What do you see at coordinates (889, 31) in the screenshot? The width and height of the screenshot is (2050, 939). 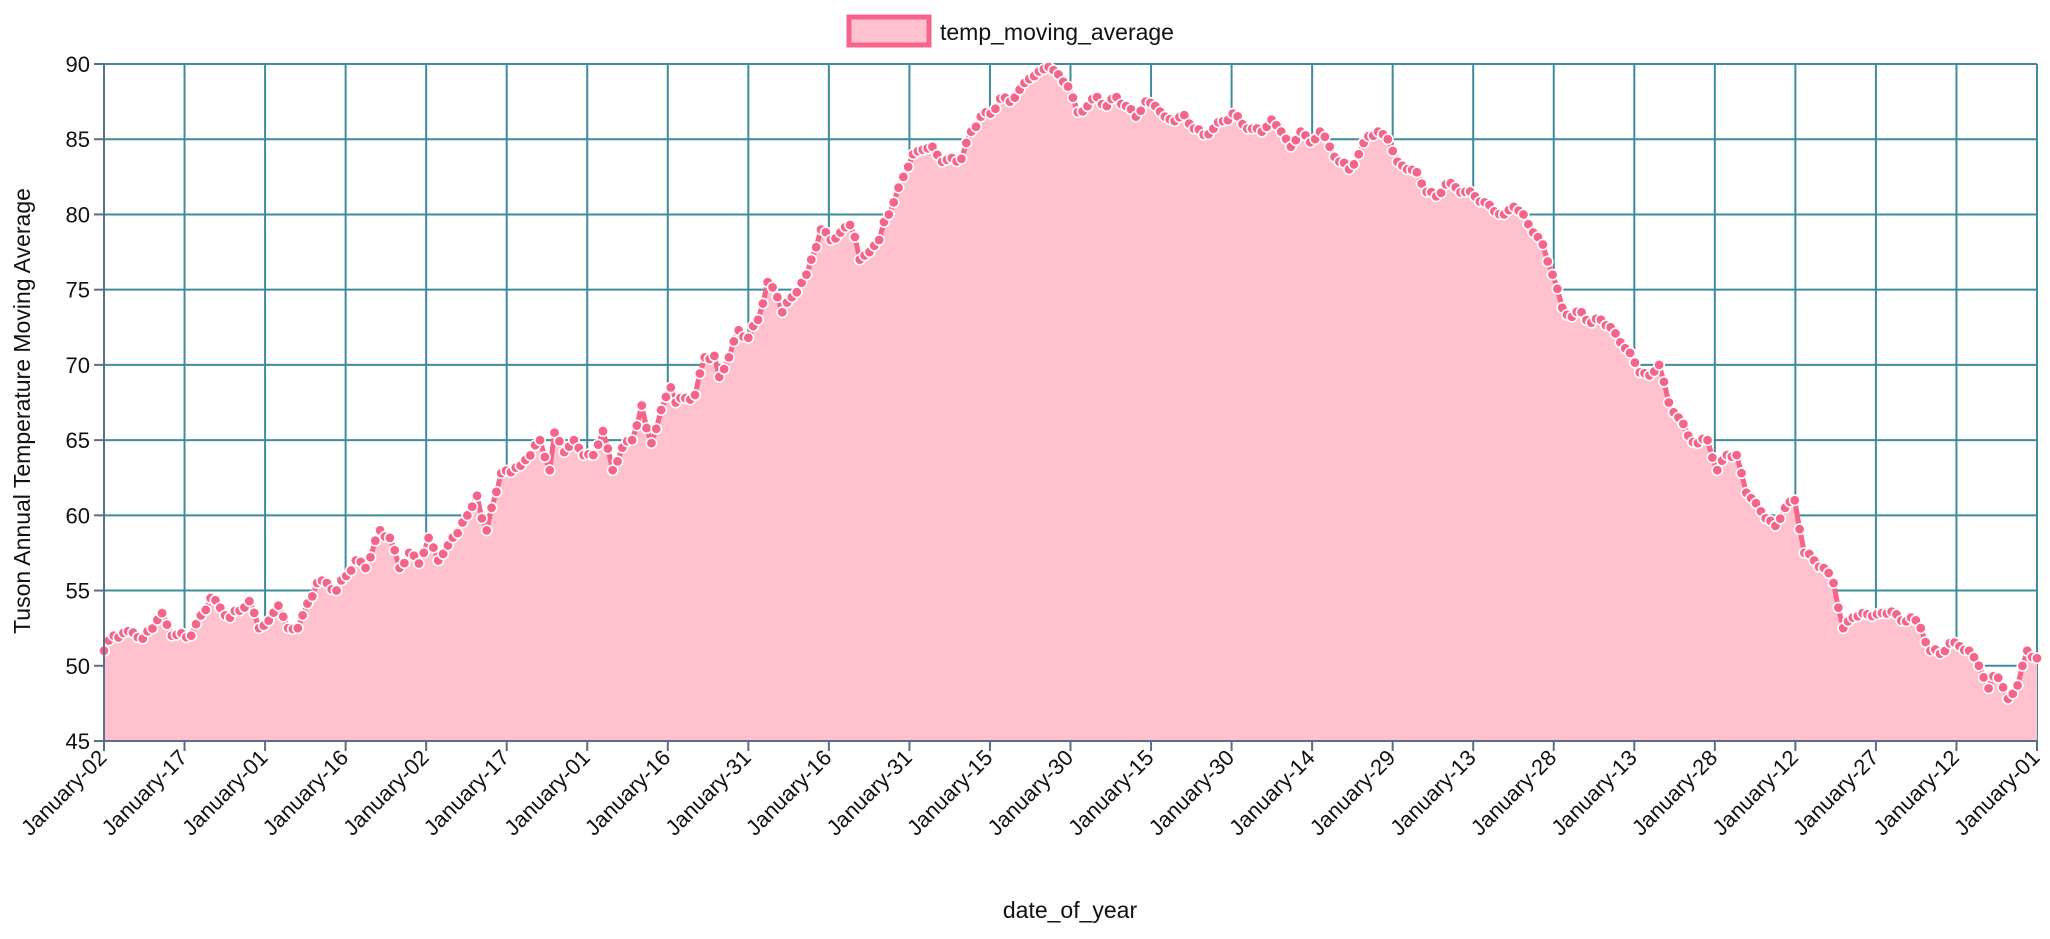 I see `legend-swatch` at bounding box center [889, 31].